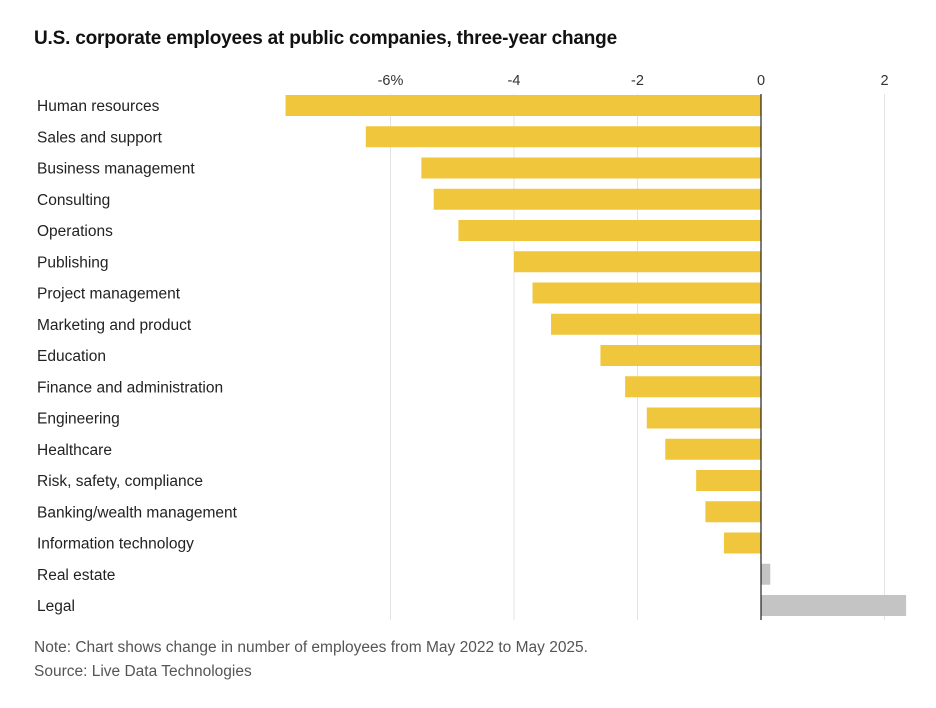 Image resolution: width=936 pixels, height=708 pixels. I want to click on category-label: Banking/wealth management, so click(137, 512).